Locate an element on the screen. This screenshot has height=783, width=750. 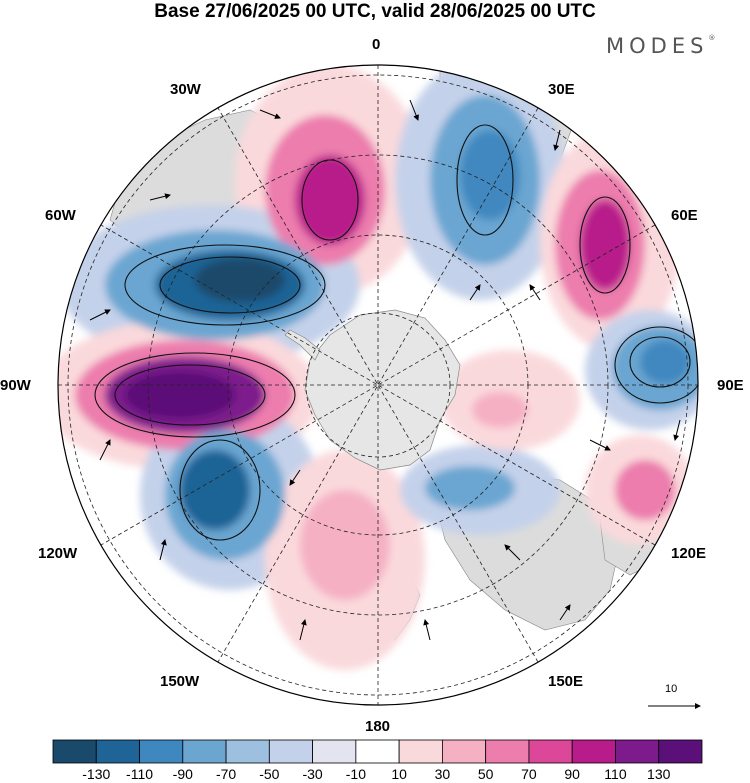
colorbar-label: 110 is located at coordinates (615, 774).